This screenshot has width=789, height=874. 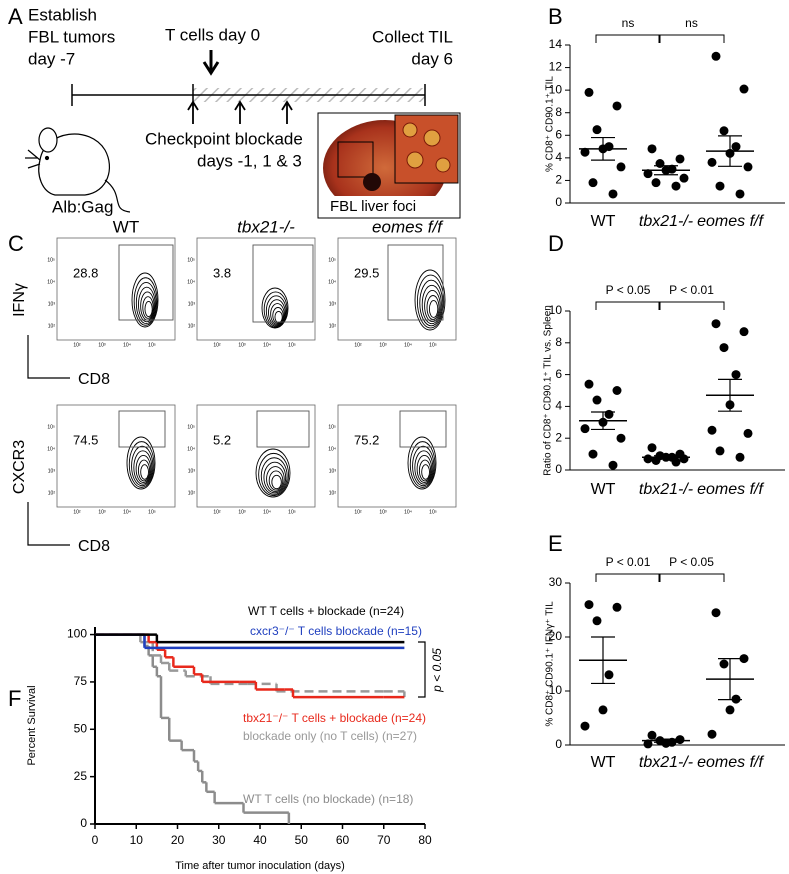 I want to click on x-tick-label: WT, so click(x=603, y=762).